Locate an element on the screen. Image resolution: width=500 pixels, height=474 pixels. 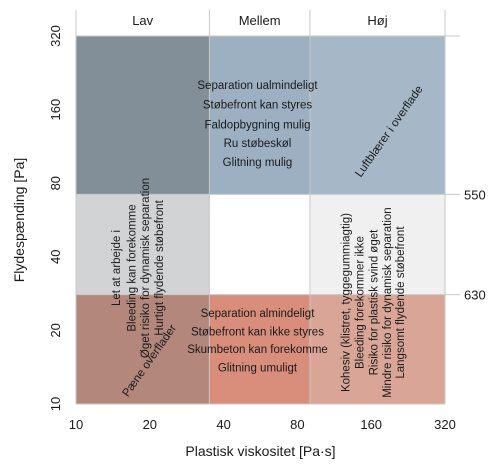
annotation-text: Glitning mulig is located at coordinates (258, 163).